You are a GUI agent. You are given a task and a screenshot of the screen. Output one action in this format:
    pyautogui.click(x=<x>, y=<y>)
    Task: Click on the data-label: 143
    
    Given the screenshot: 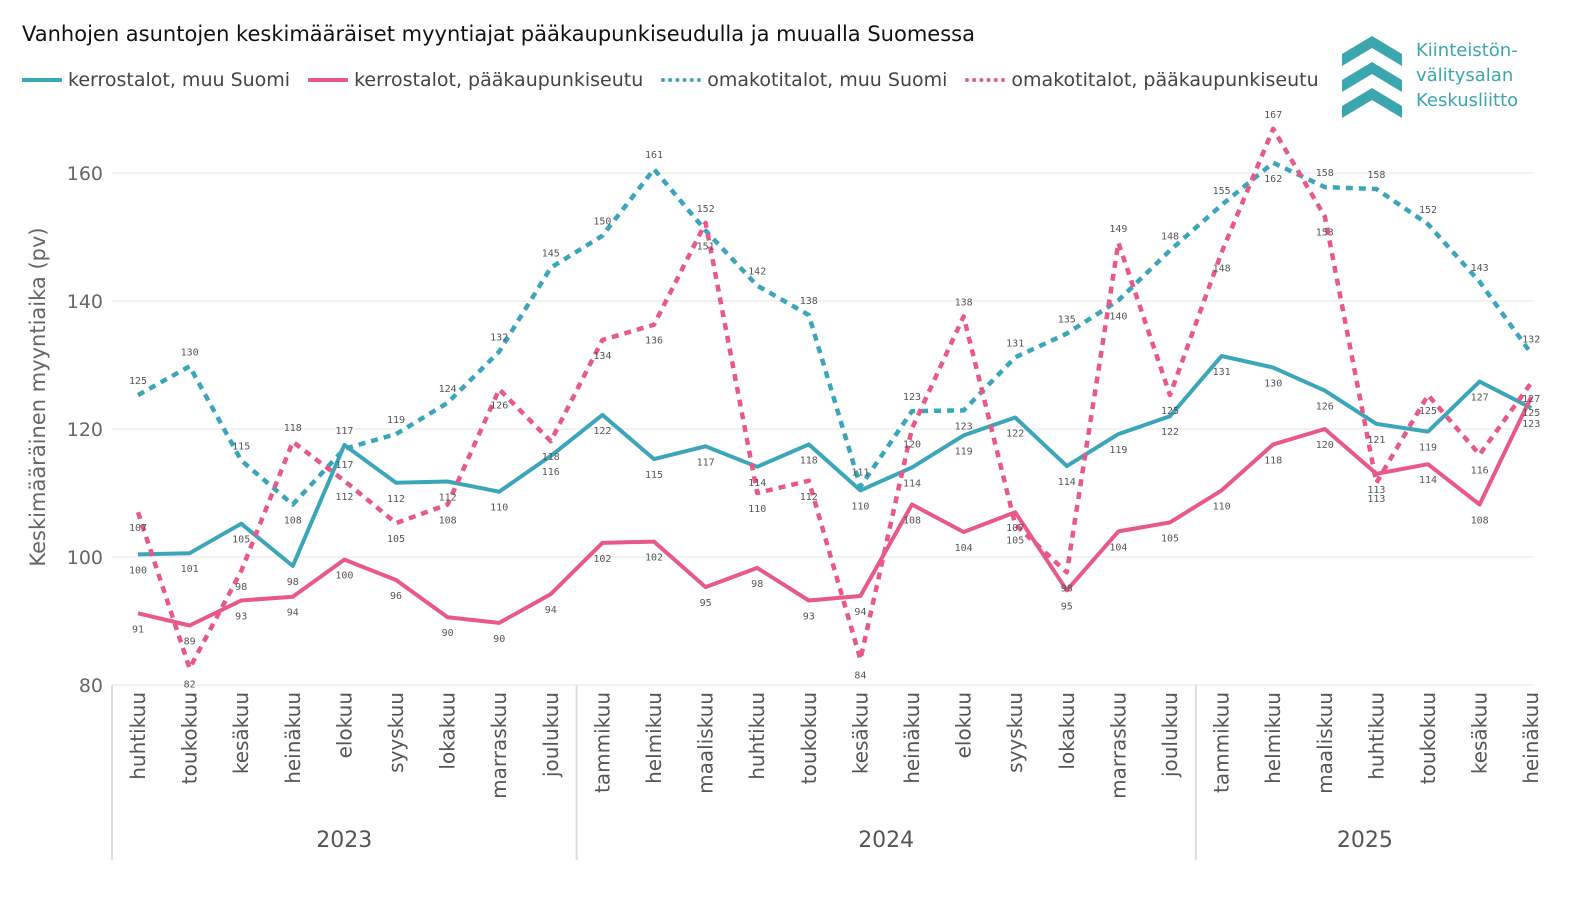 What is the action you would take?
    pyautogui.click(x=1480, y=268)
    